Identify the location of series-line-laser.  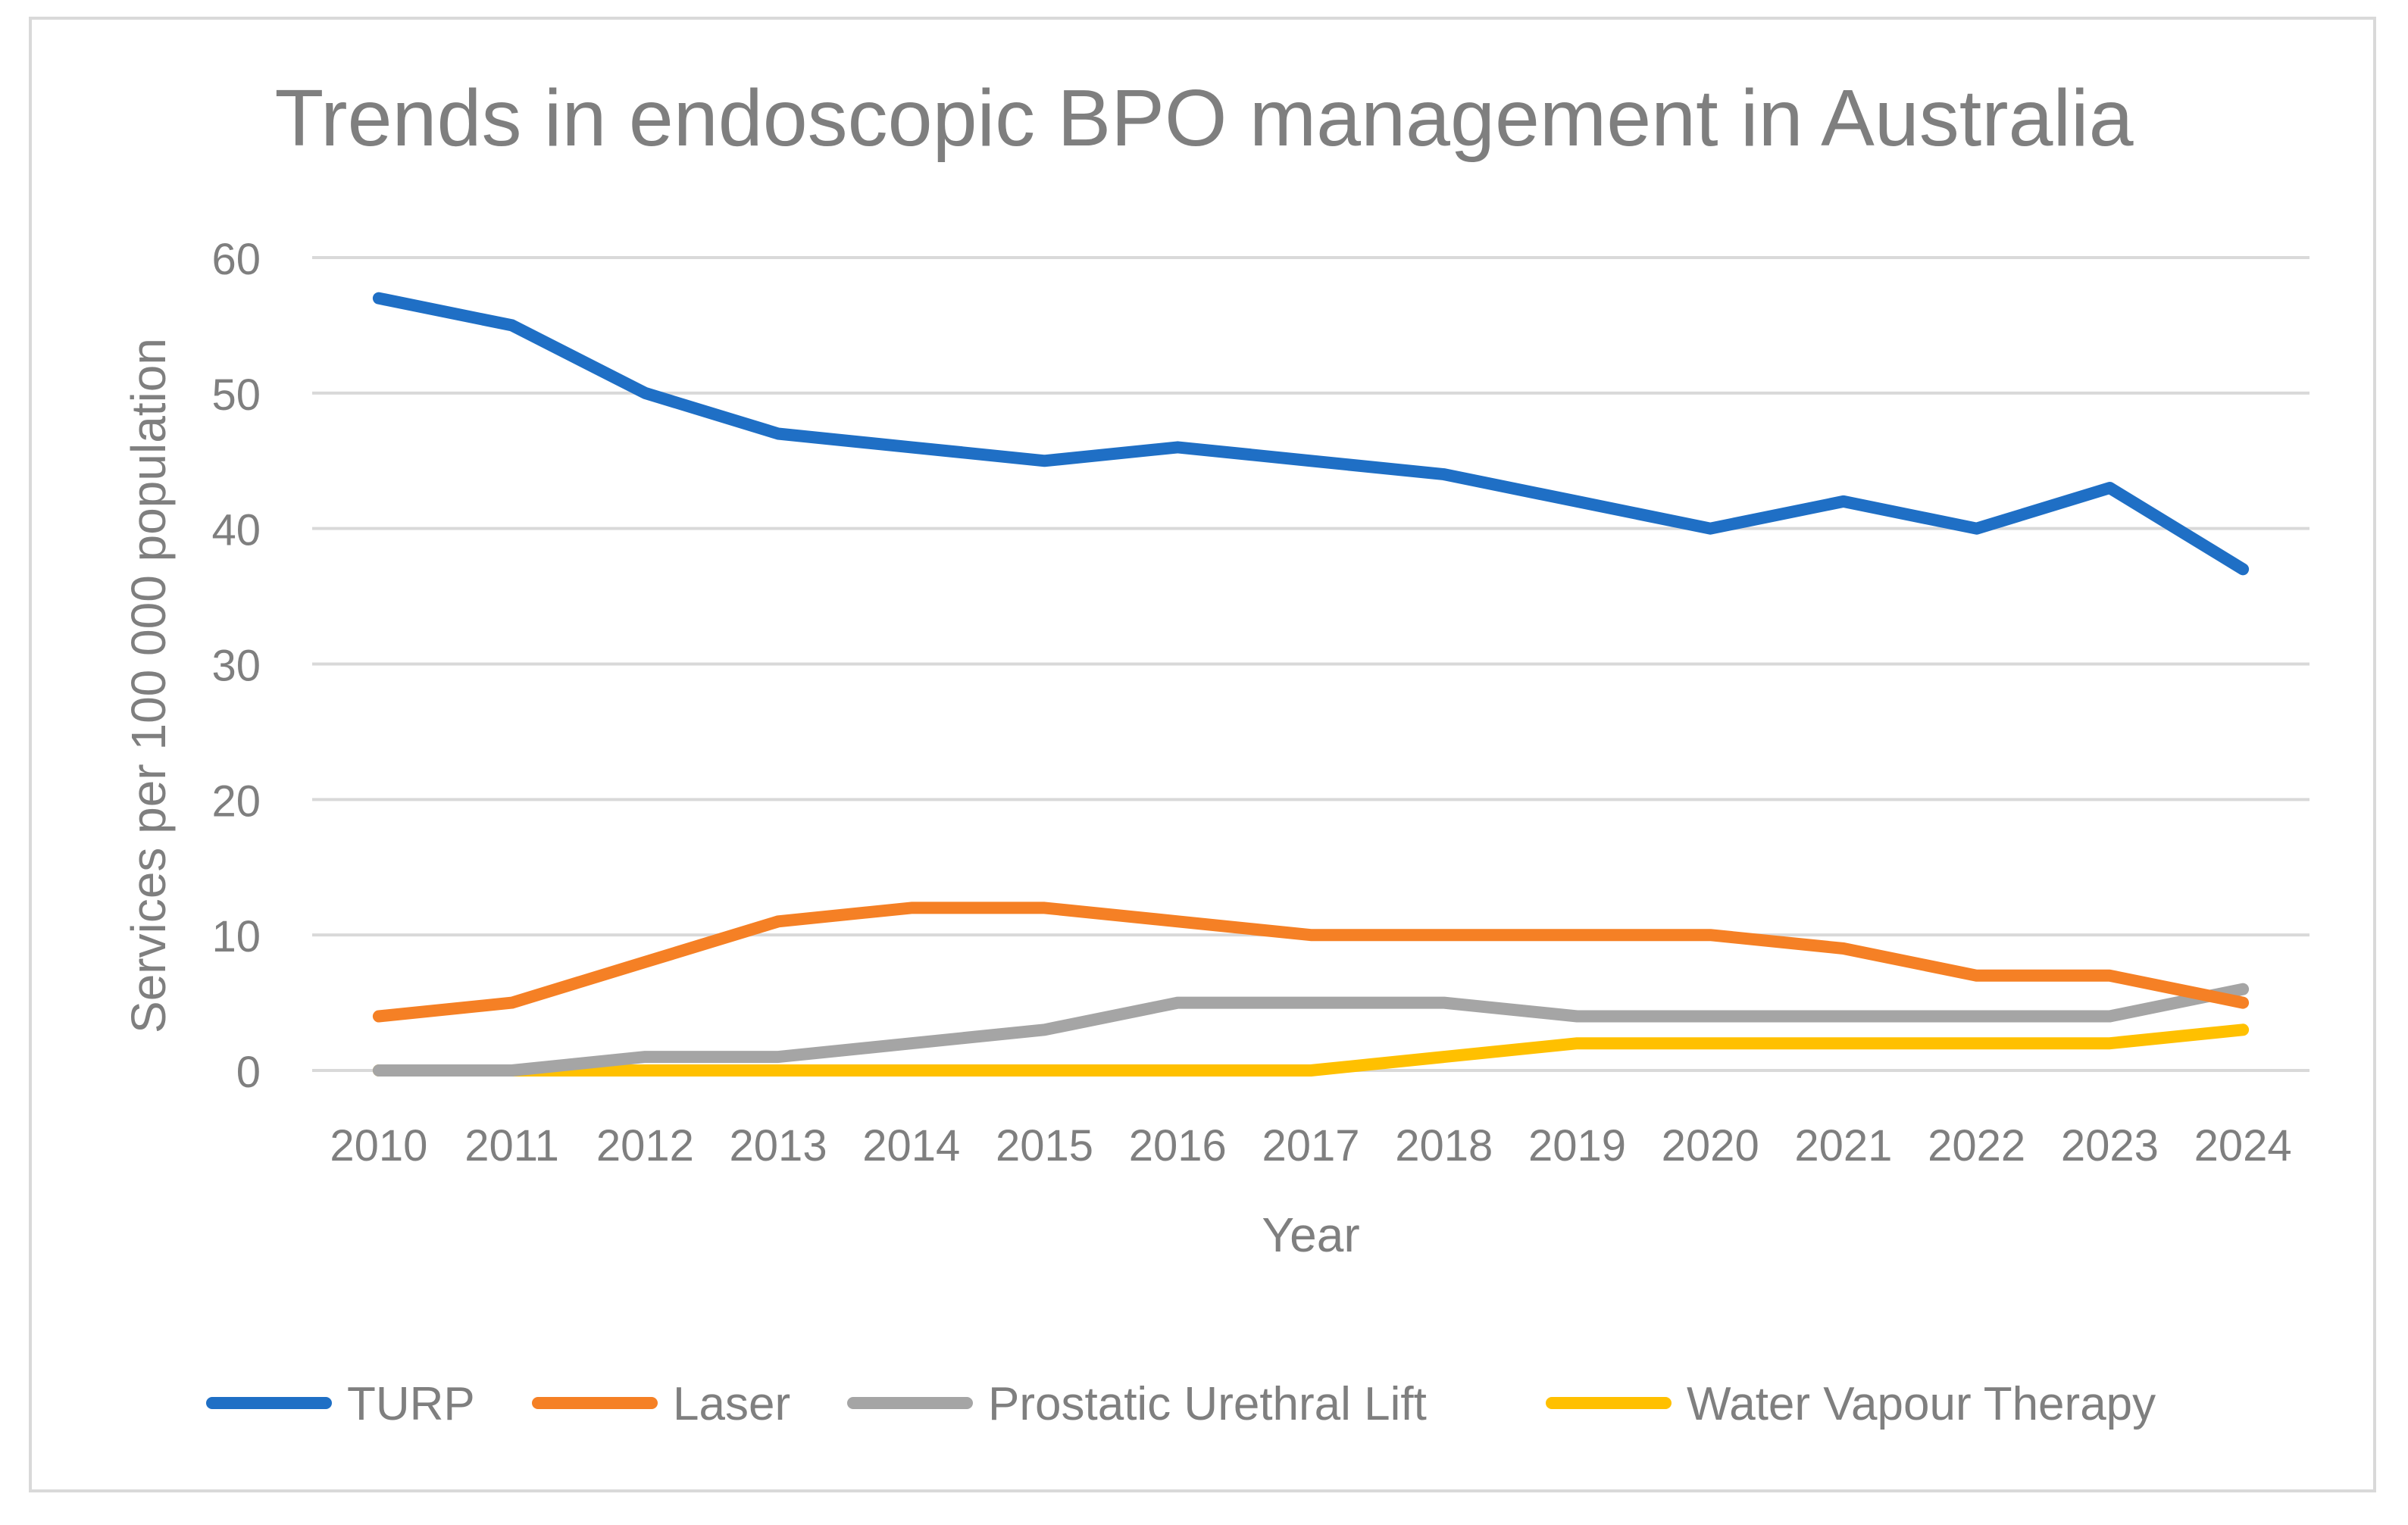
(1311, 962).